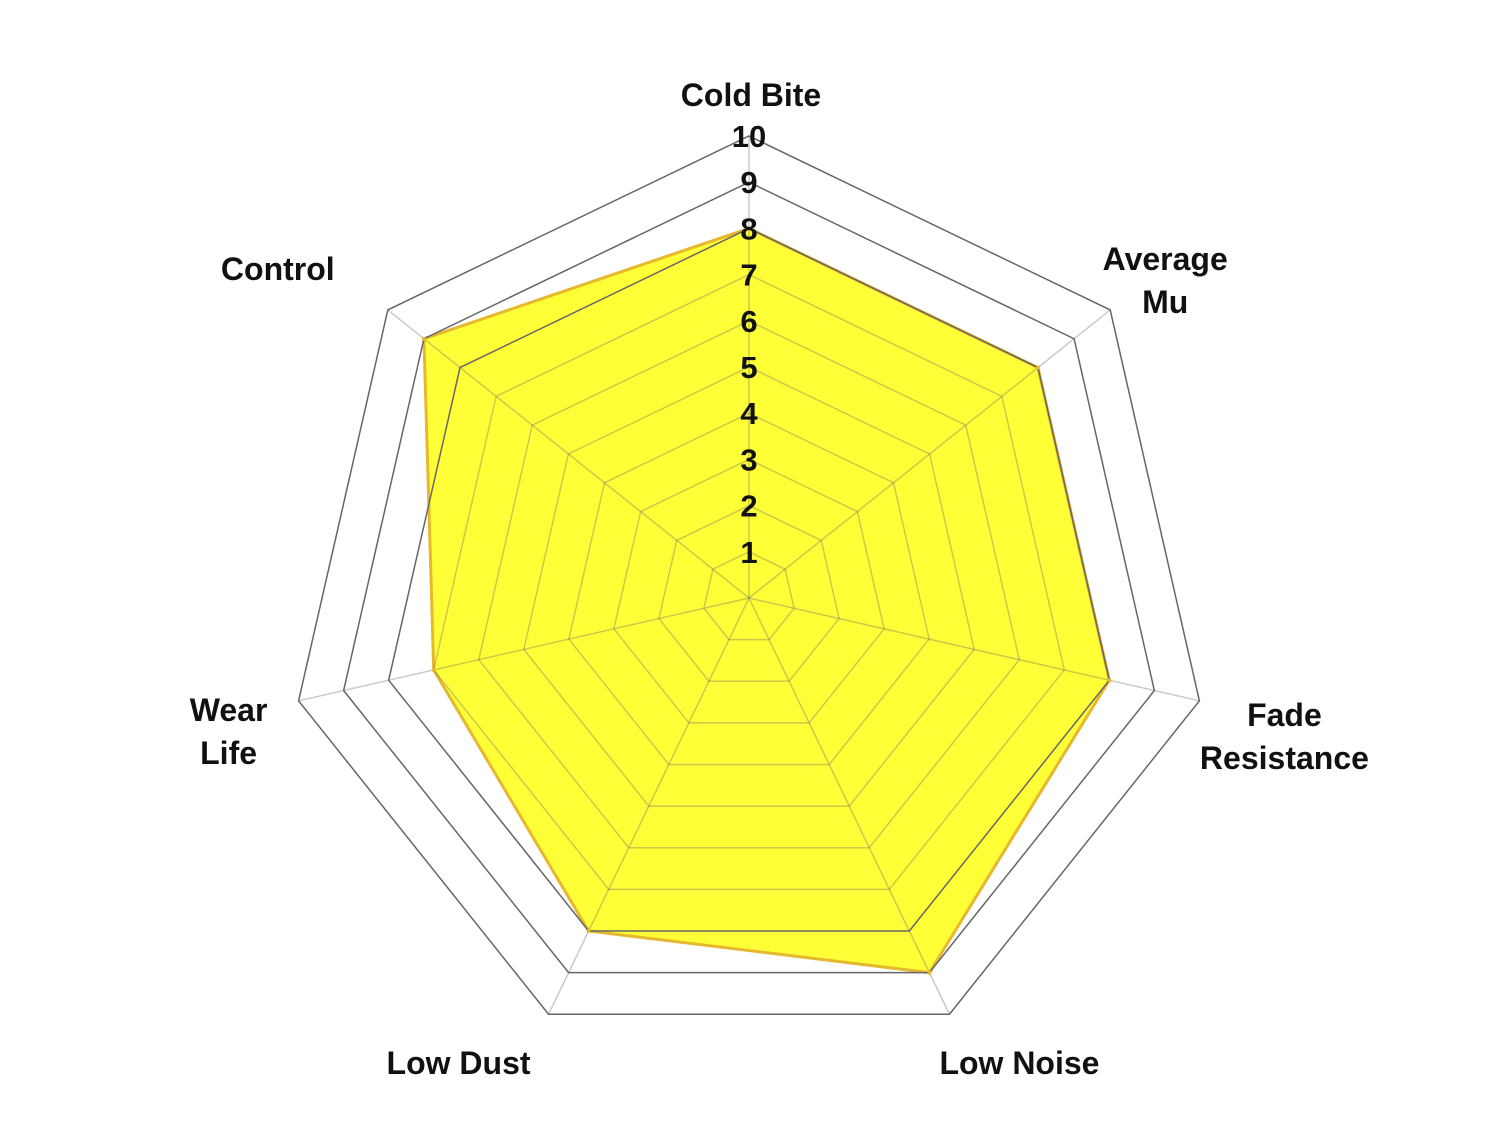 This screenshot has height=1148, width=1500. I want to click on tick-label: 4, so click(749, 413).